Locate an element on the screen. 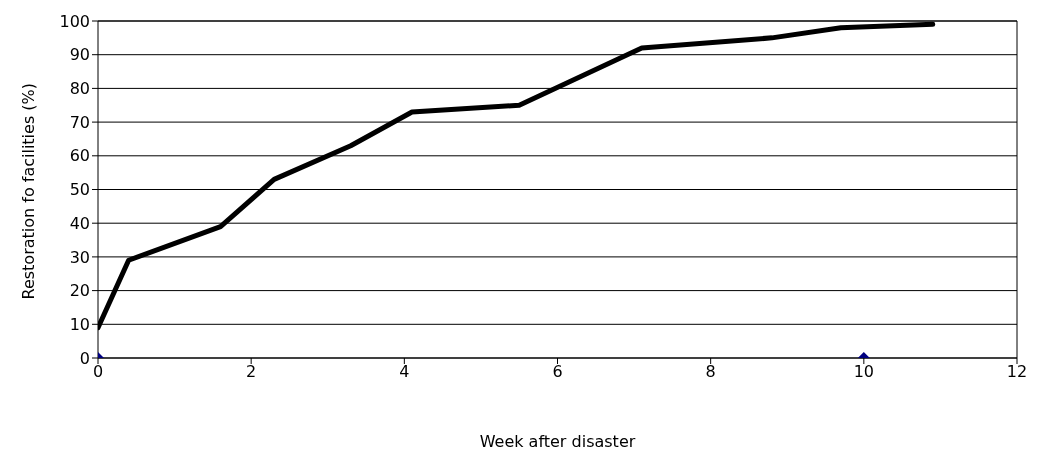  y-tick-label: 80 is located at coordinates (79, 89).